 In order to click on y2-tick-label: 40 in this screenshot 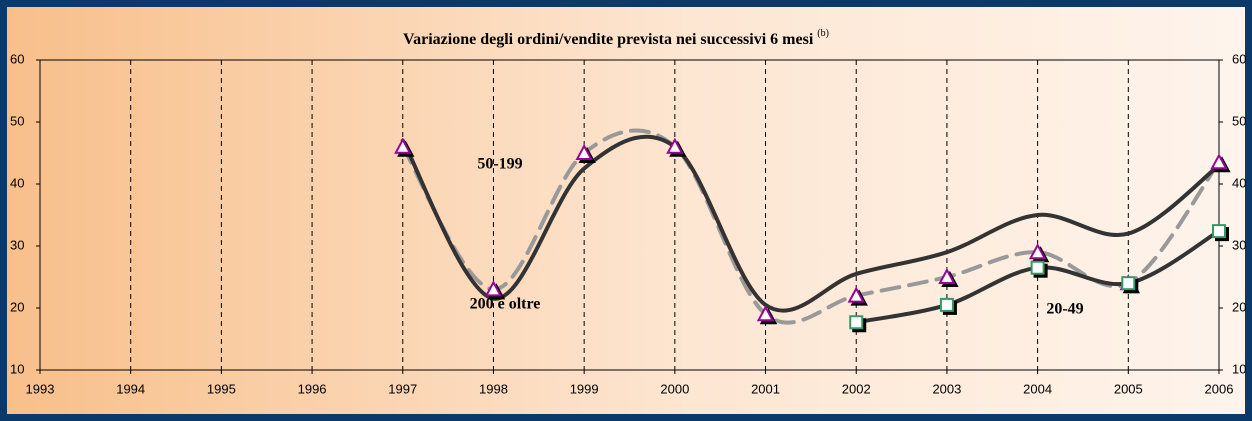, I will do `click(1239, 182)`.